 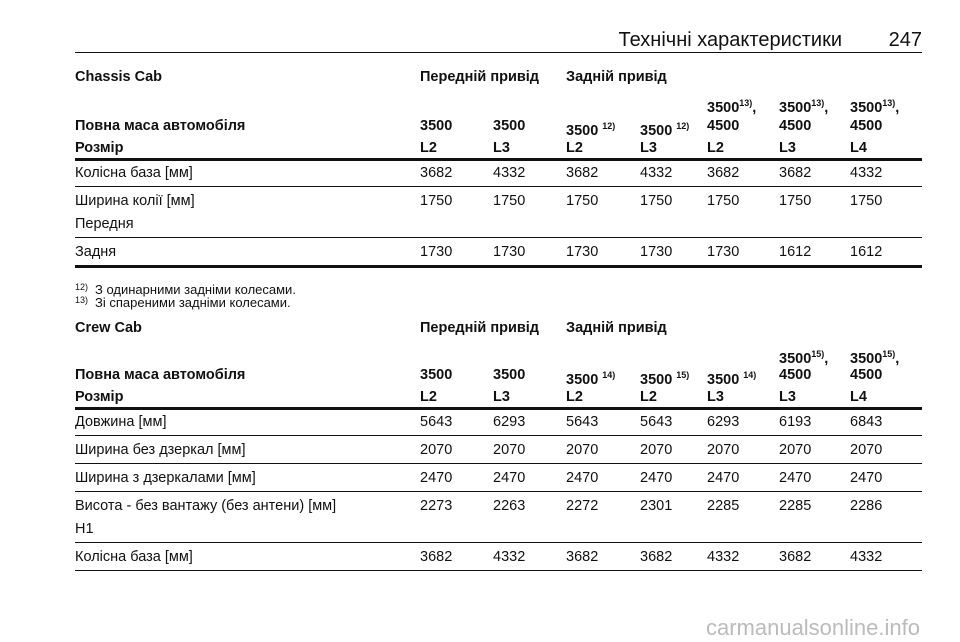 What do you see at coordinates (750, 375) in the screenshot?
I see `footnote-ref: 14)` at bounding box center [750, 375].